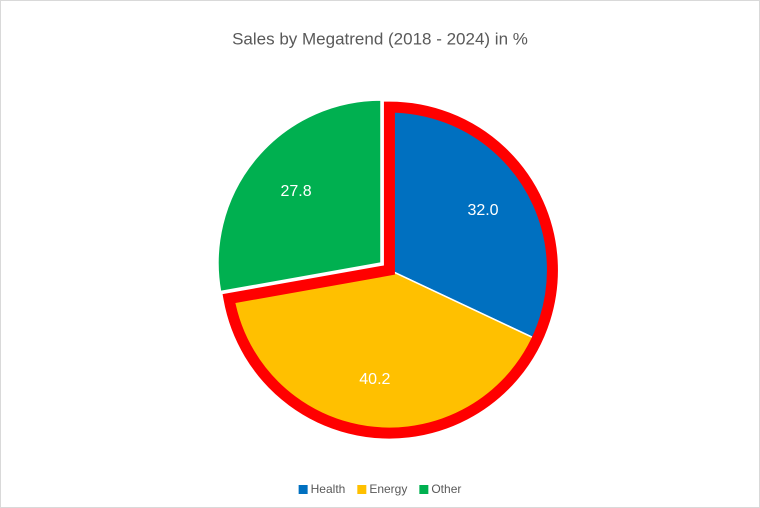 The width and height of the screenshot is (760, 508). What do you see at coordinates (374, 379) in the screenshot?
I see `data-label: 40.2` at bounding box center [374, 379].